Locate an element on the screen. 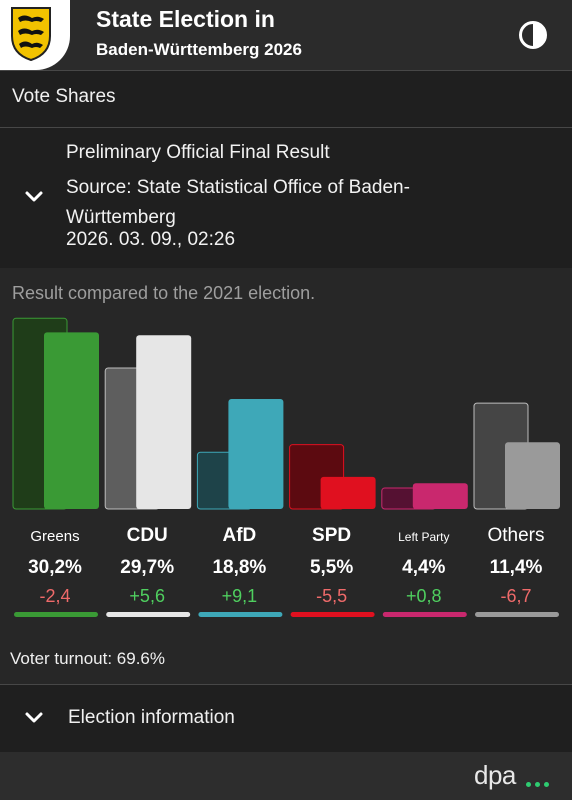  brand-logo: dpa is located at coordinates (495, 775).